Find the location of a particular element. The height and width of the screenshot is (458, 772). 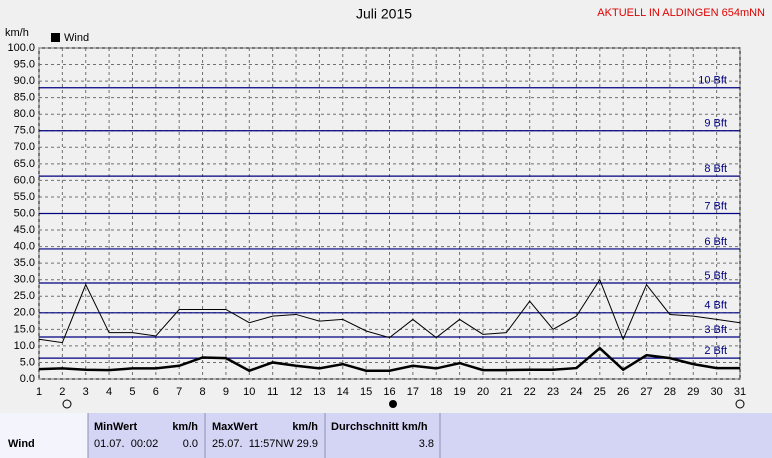

x-tick-label: 1 is located at coordinates (39, 392).